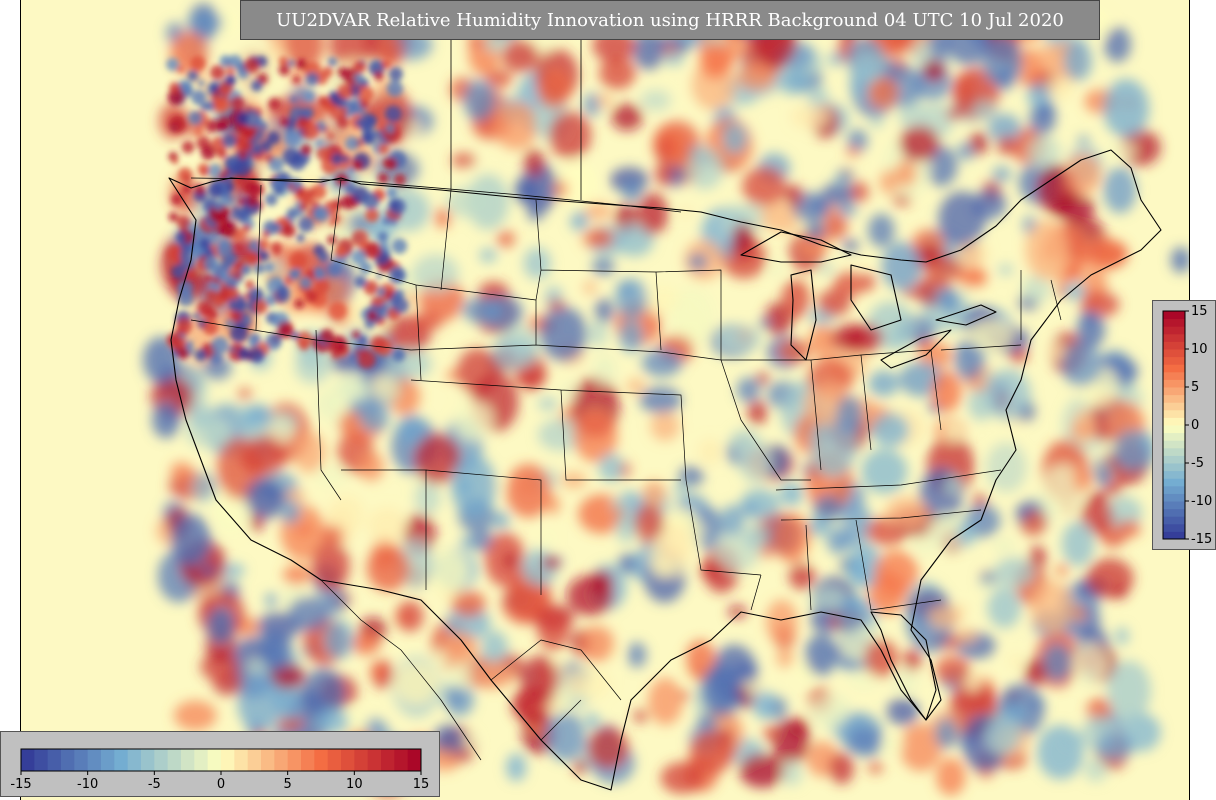 The width and height of the screenshot is (1216, 800). I want to click on lake-erie, so click(916, 349).